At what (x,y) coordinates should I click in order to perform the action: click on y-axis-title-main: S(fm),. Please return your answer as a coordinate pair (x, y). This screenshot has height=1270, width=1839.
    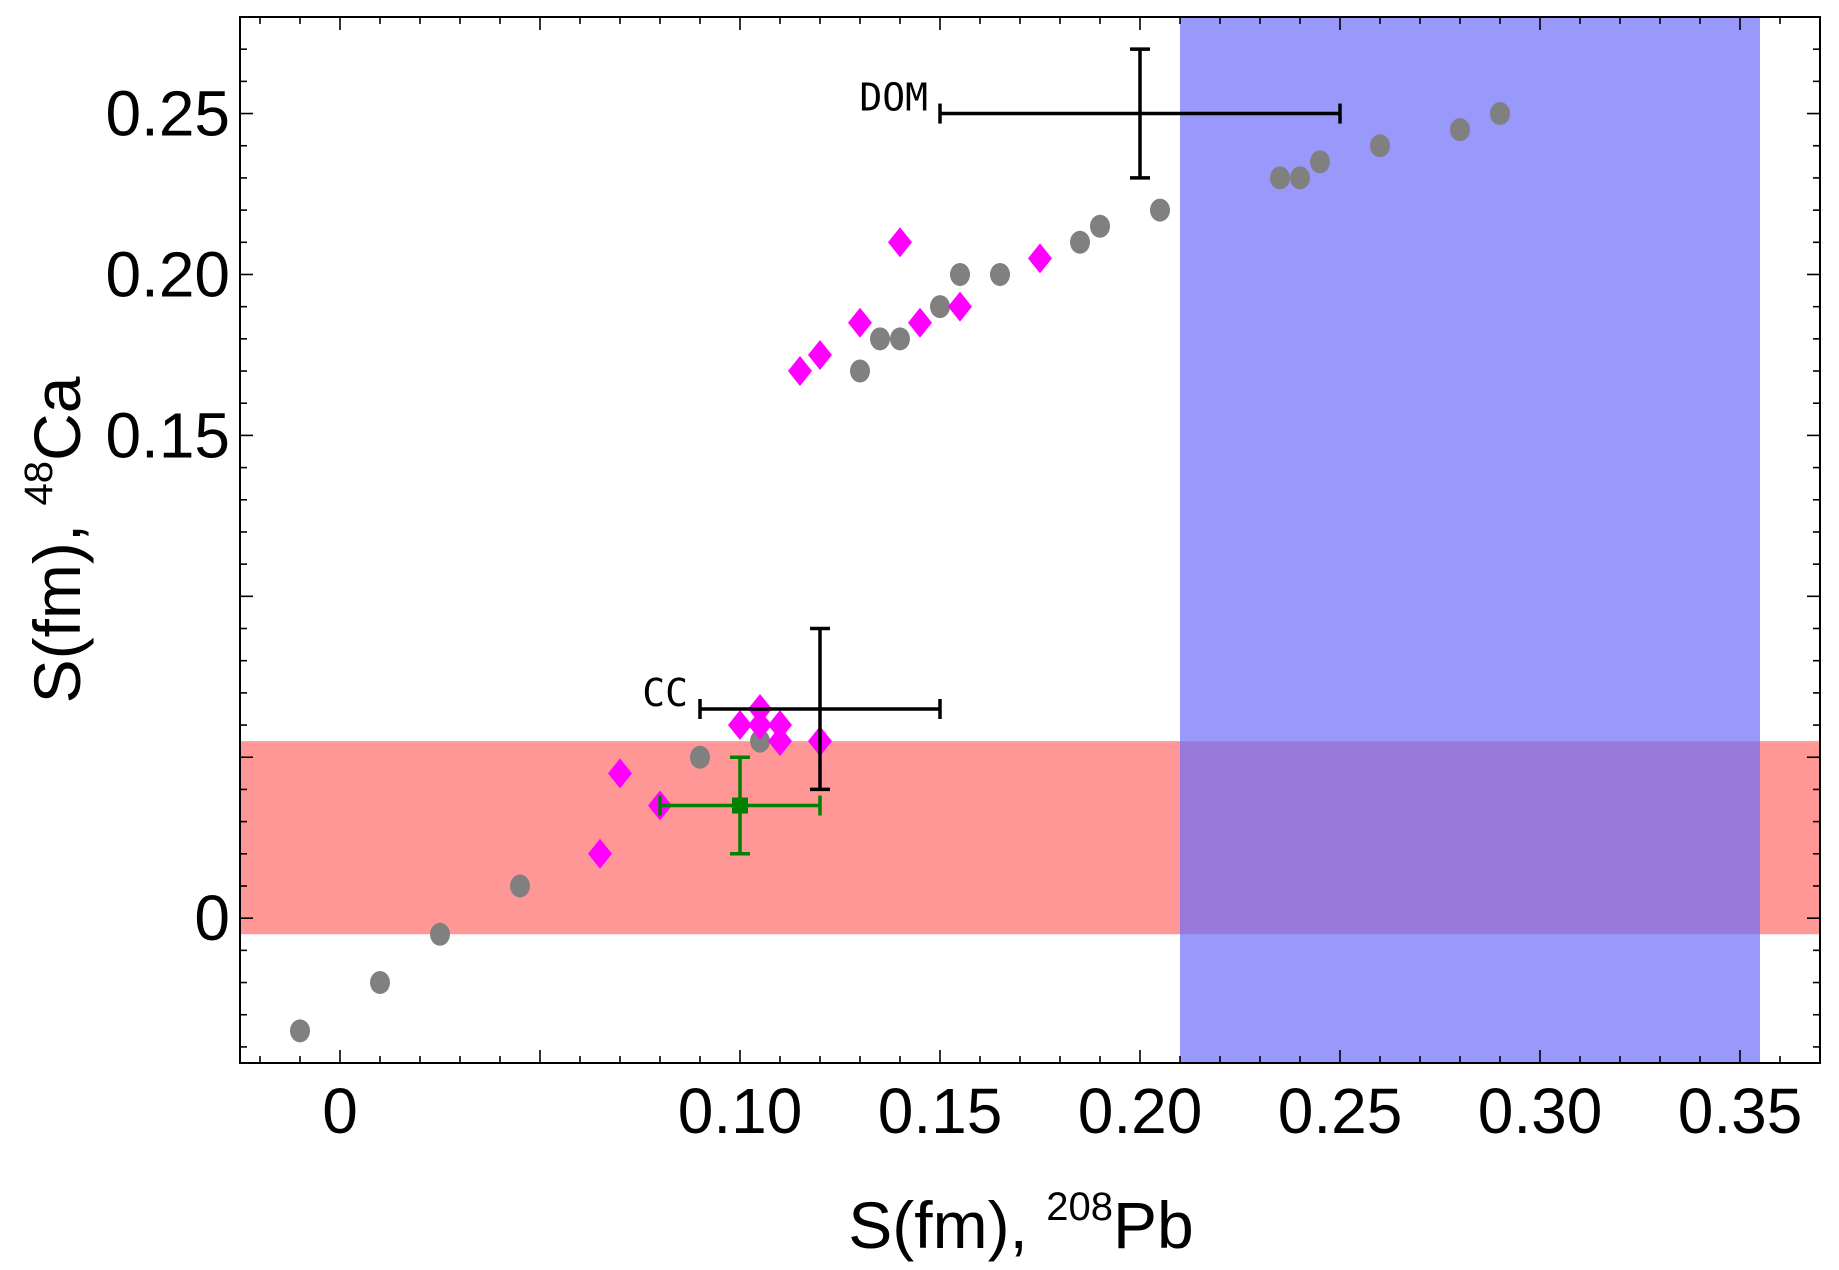
    Looking at the image, I should click on (57, 604).